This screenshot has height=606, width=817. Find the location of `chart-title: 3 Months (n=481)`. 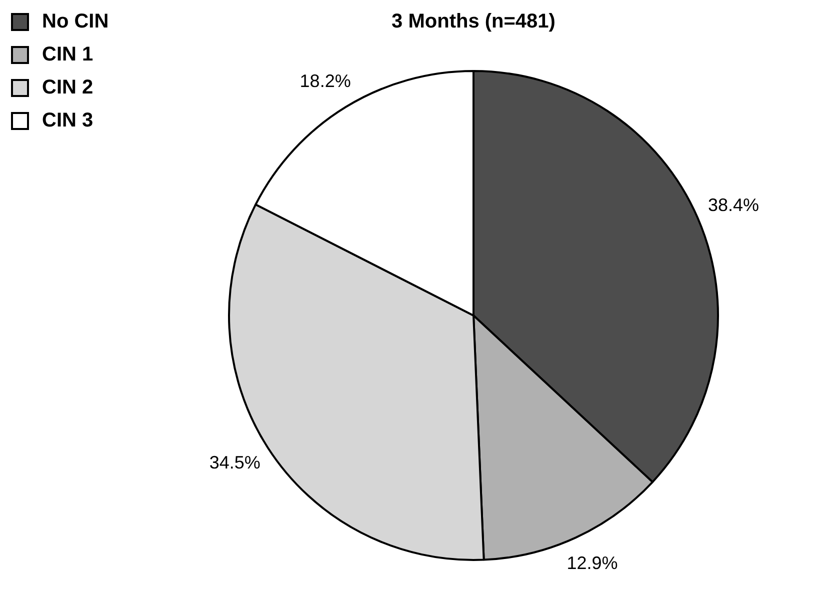

chart-title: 3 Months (n=481) is located at coordinates (474, 21).